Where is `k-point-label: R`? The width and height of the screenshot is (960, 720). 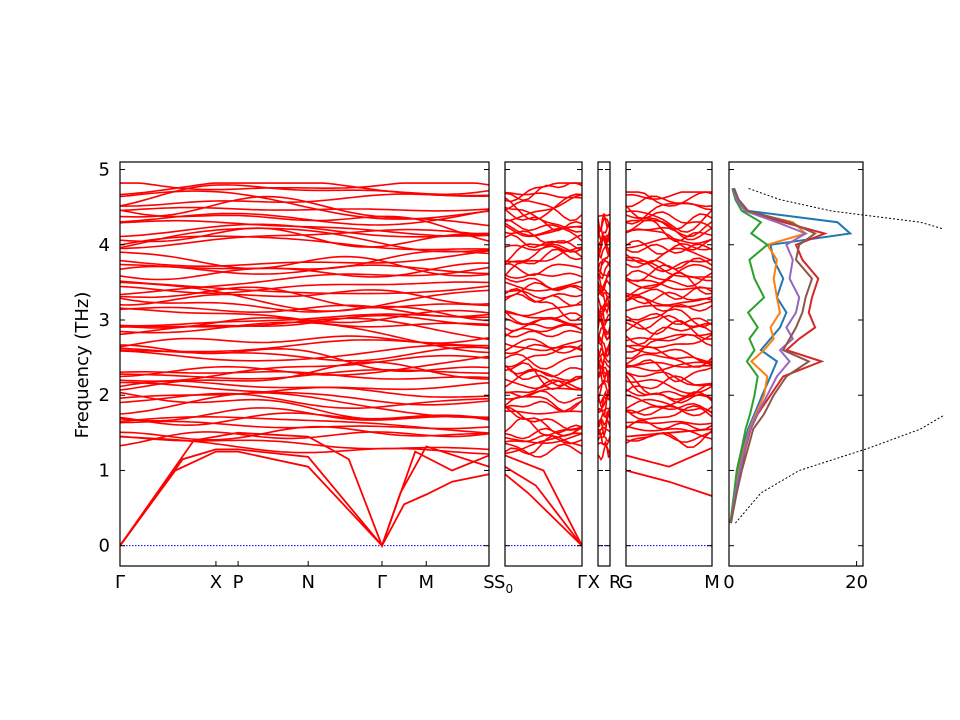 k-point-label: R is located at coordinates (615, 582).